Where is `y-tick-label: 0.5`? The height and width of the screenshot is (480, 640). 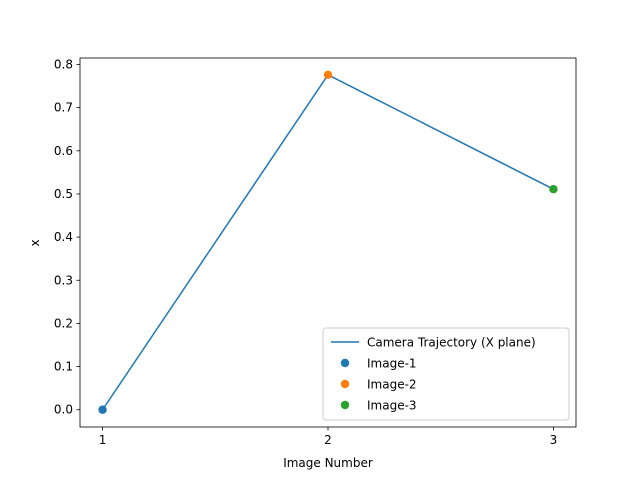 y-tick-label: 0.5 is located at coordinates (63, 194).